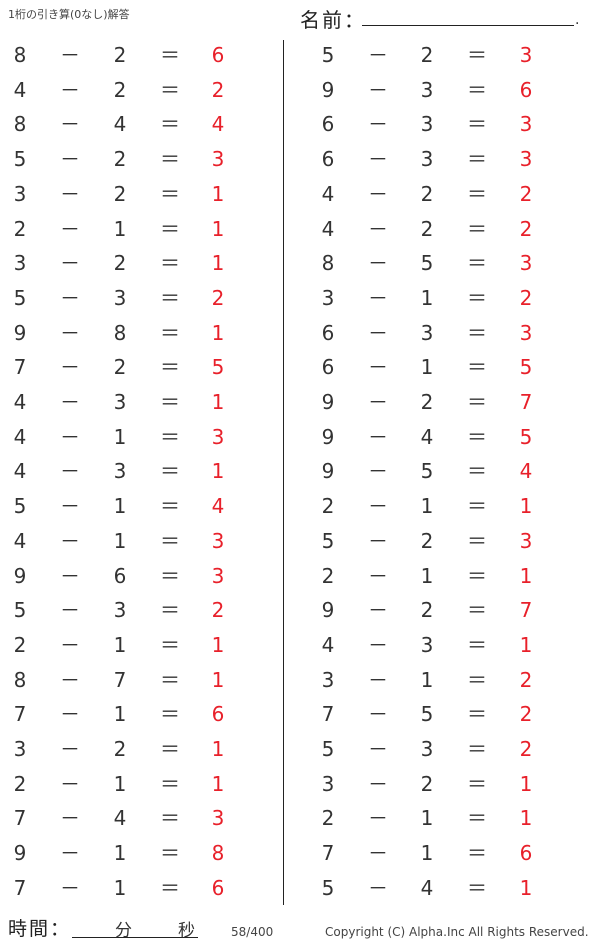  I want to click on answer: 5, so click(218, 367).